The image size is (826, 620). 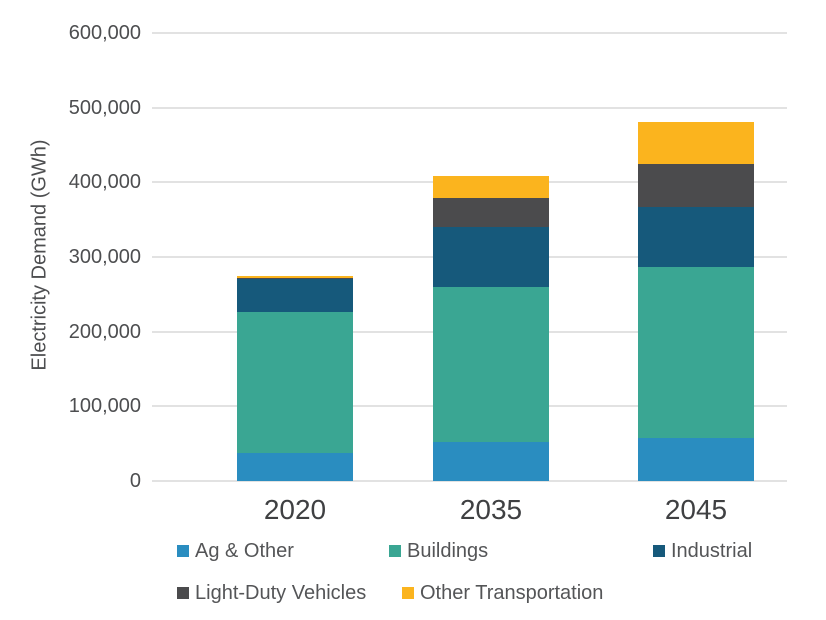 What do you see at coordinates (281, 592) in the screenshot?
I see `legend-label-light-duty-vehicles: Light-Duty Vehicles` at bounding box center [281, 592].